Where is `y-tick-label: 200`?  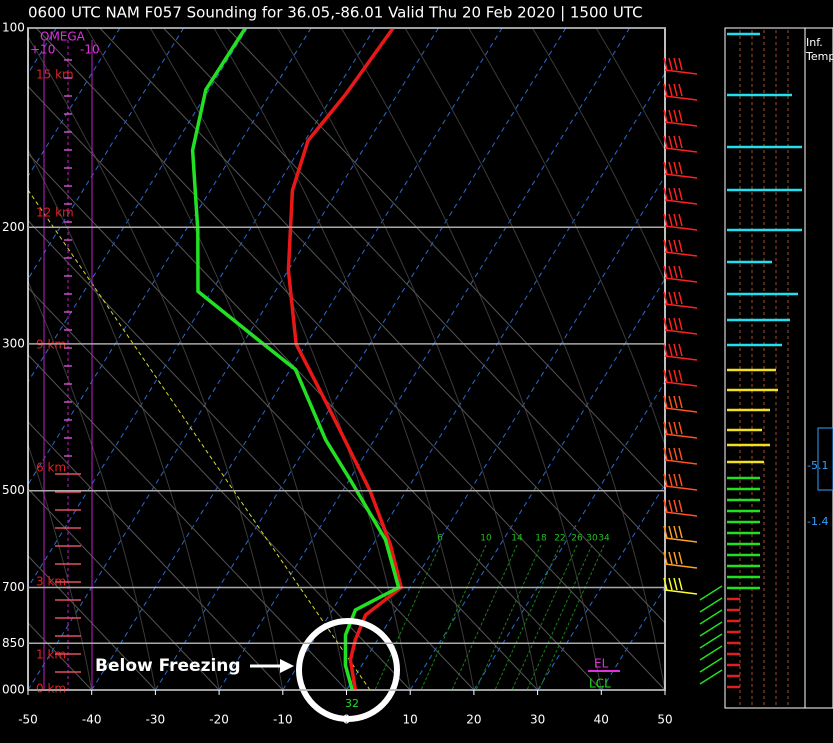 y-tick-label: 200 is located at coordinates (13, 227).